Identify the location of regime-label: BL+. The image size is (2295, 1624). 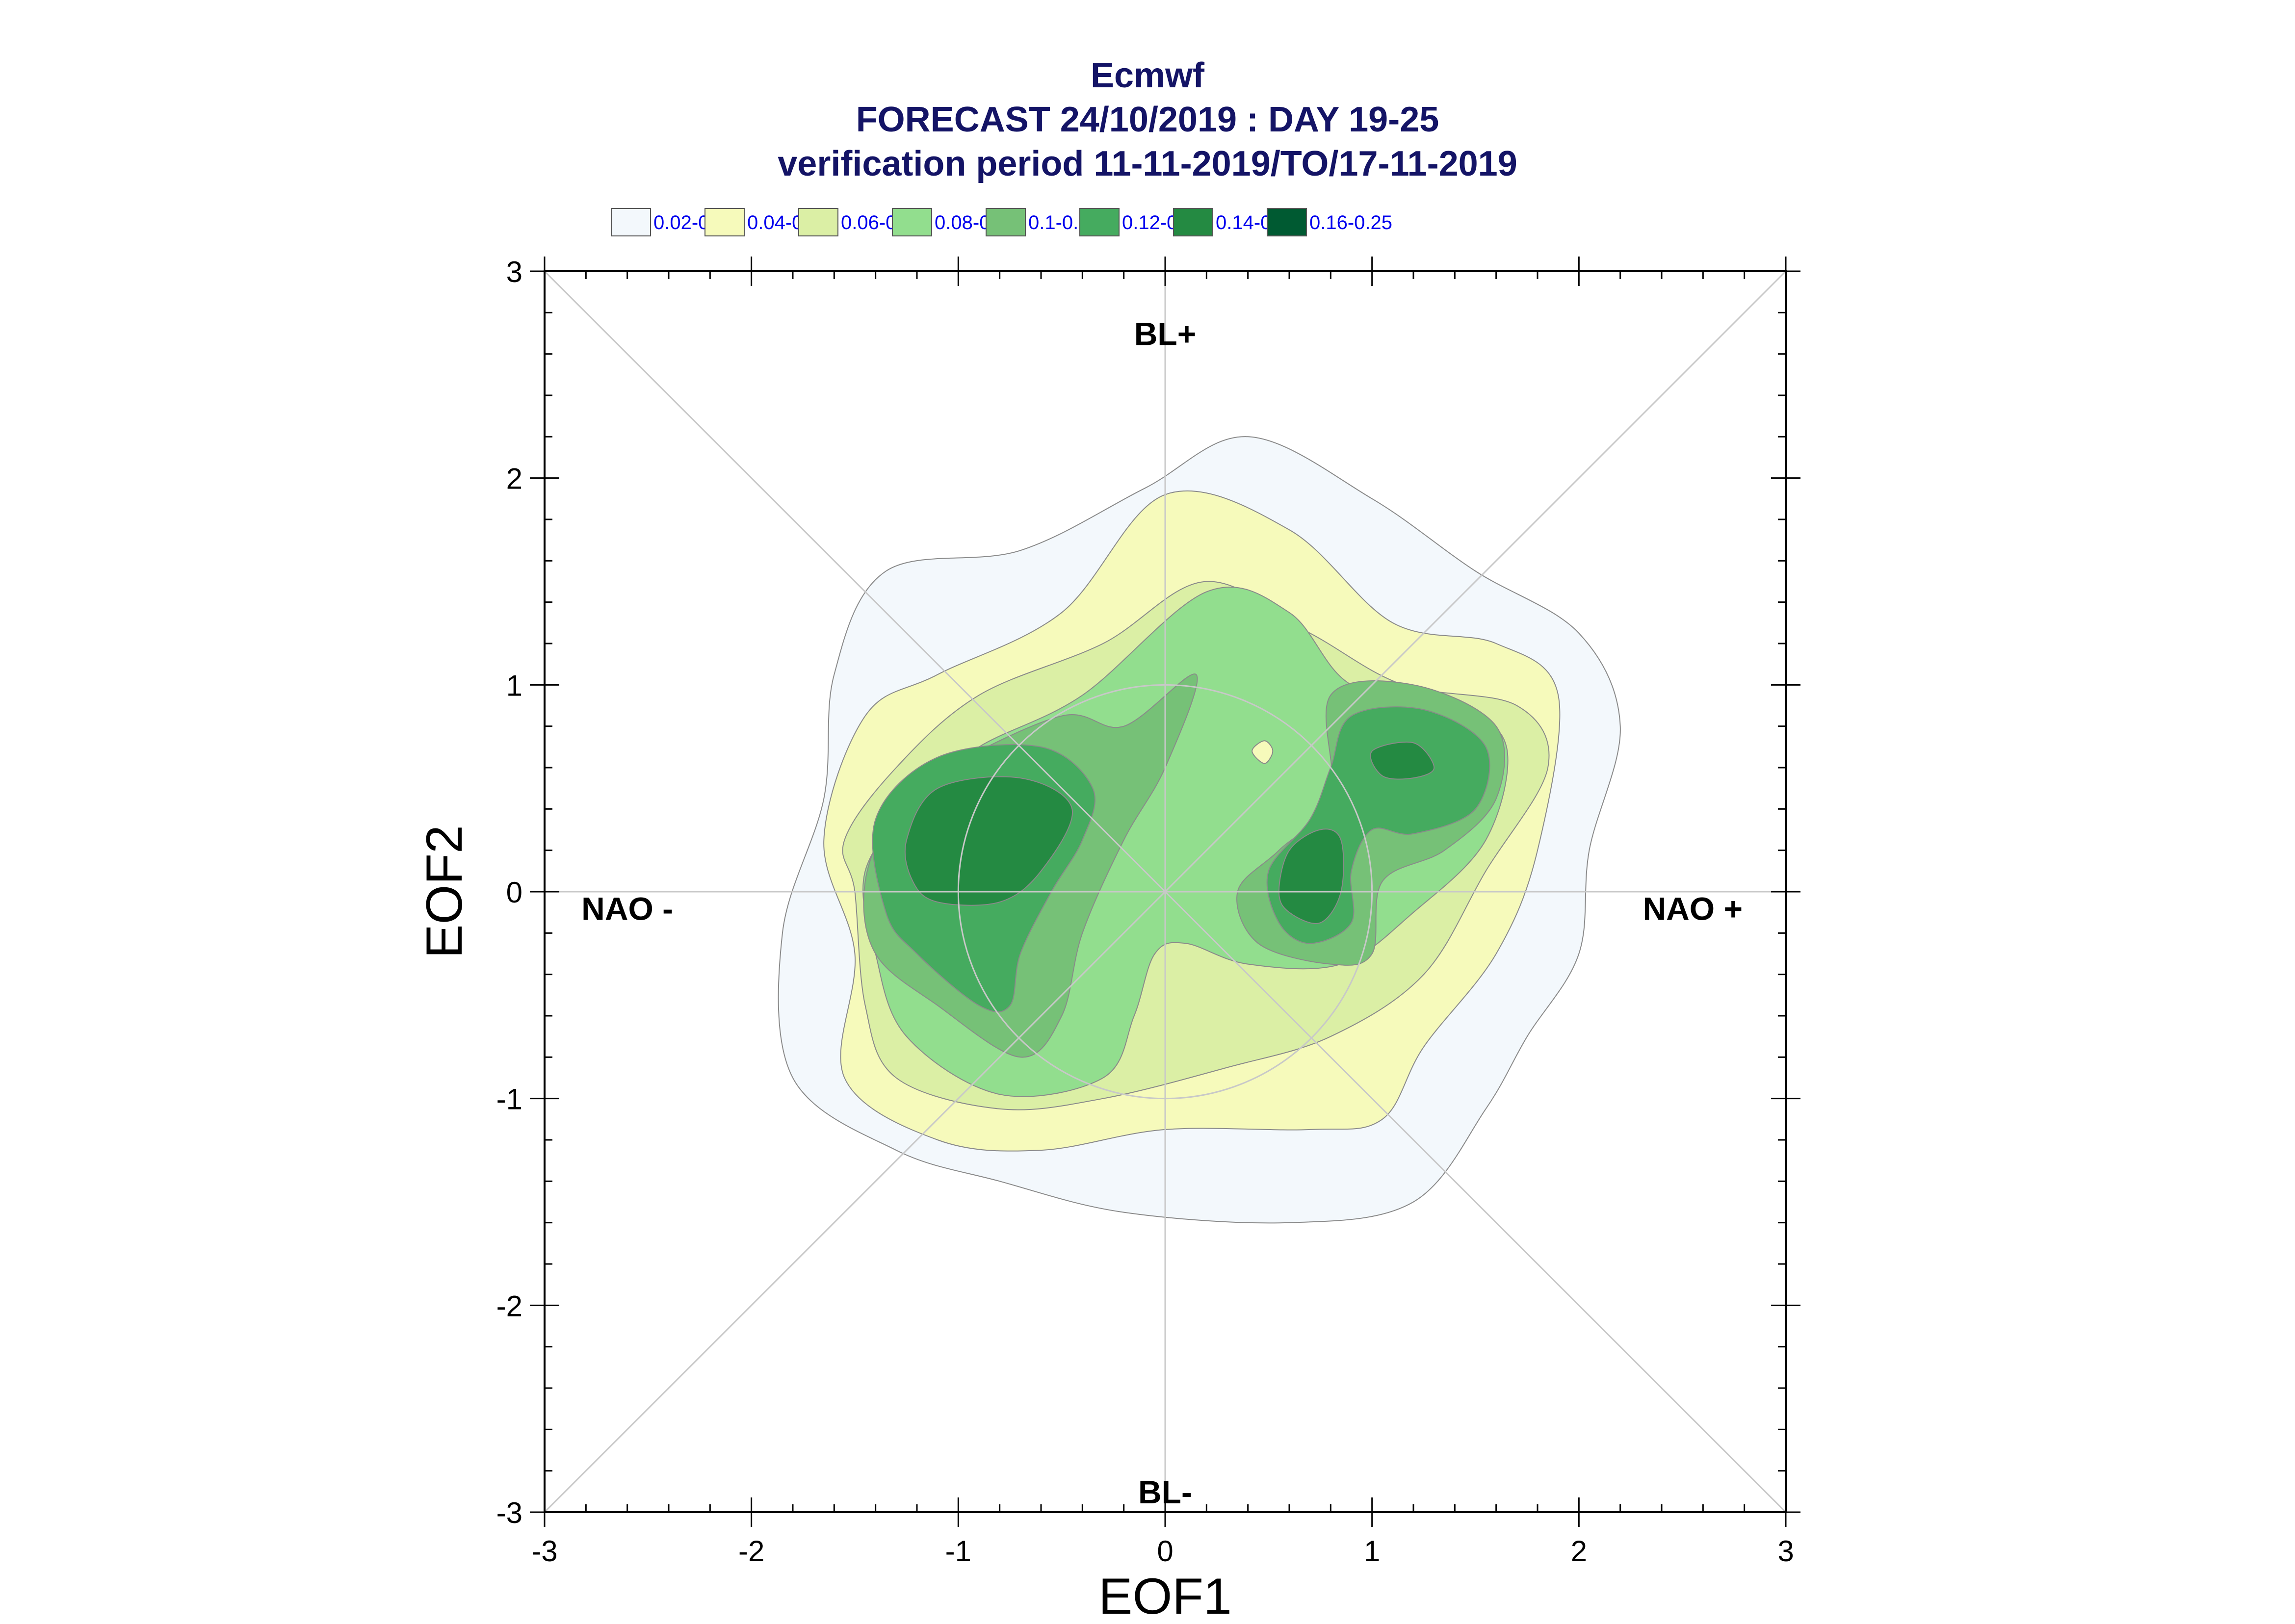
(1166, 334).